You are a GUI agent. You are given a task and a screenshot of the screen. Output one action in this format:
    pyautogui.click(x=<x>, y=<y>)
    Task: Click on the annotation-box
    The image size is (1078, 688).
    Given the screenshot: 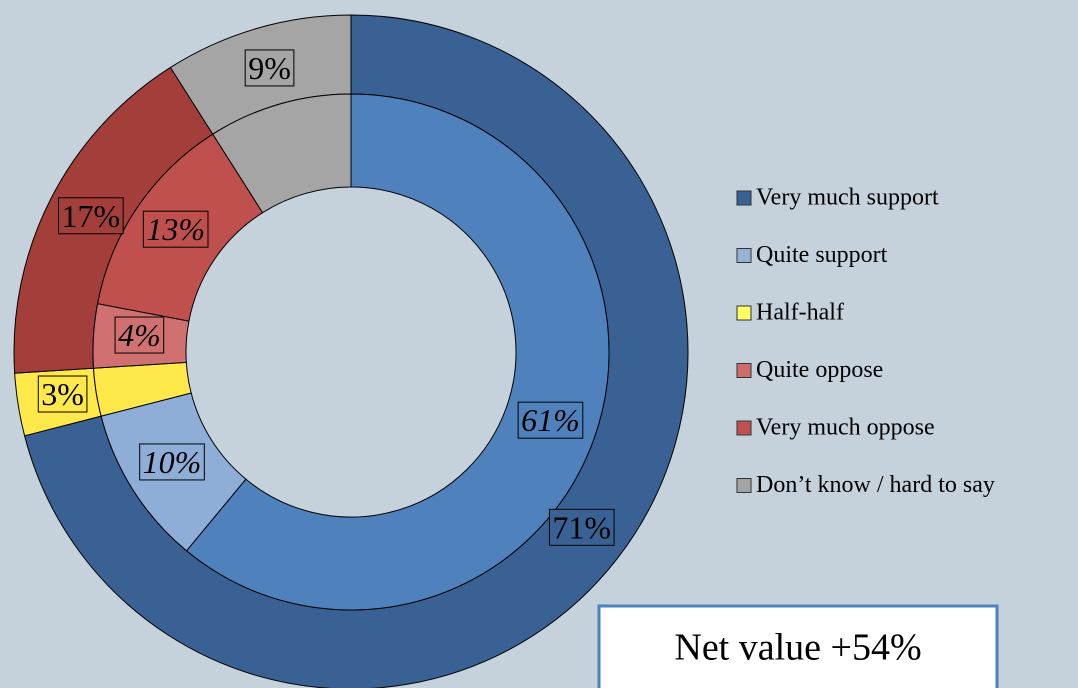 What is the action you would take?
    pyautogui.click(x=798, y=646)
    